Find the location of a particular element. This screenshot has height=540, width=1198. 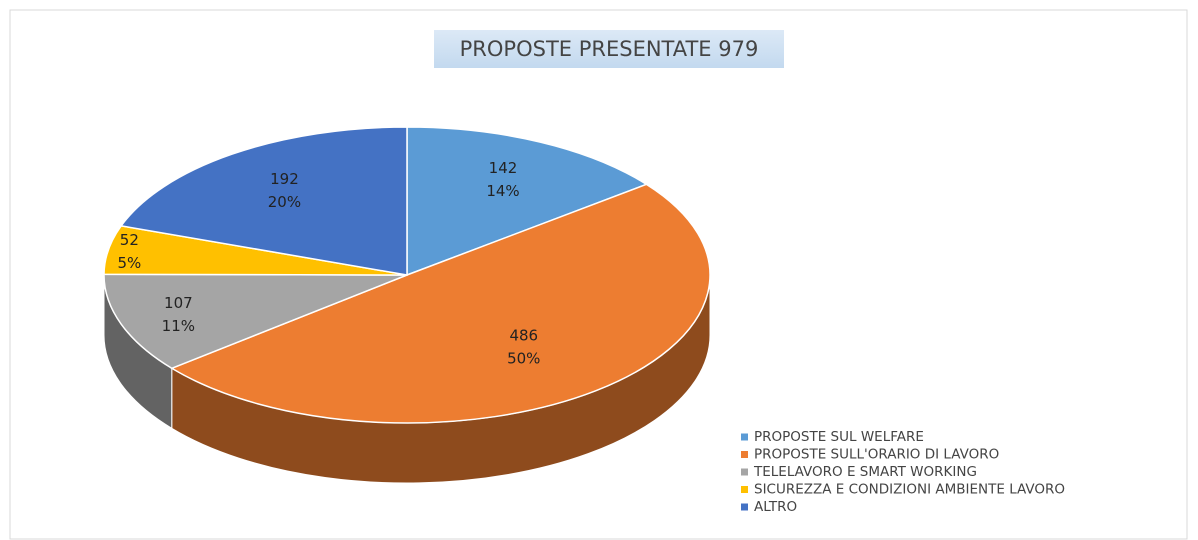

data-label: 52 is located at coordinates (129, 240).